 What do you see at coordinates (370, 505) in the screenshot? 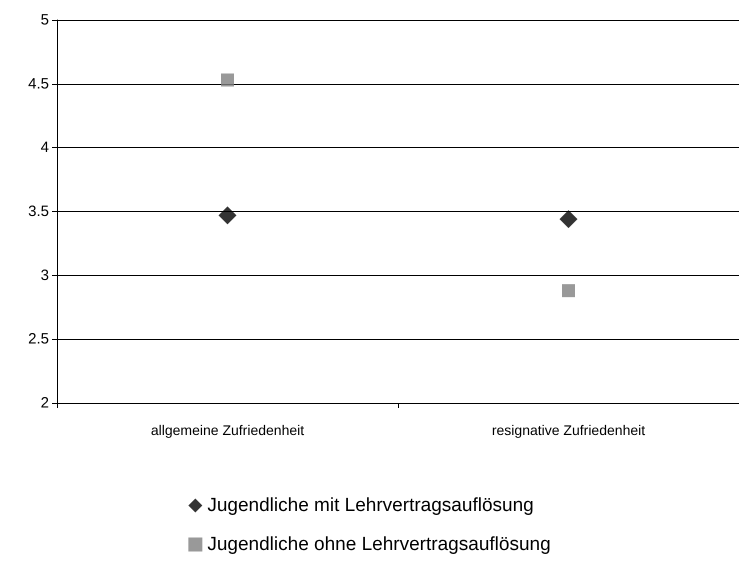
I see `legend-label: Jugendliche mit Lehrvertragsauflösung` at bounding box center [370, 505].